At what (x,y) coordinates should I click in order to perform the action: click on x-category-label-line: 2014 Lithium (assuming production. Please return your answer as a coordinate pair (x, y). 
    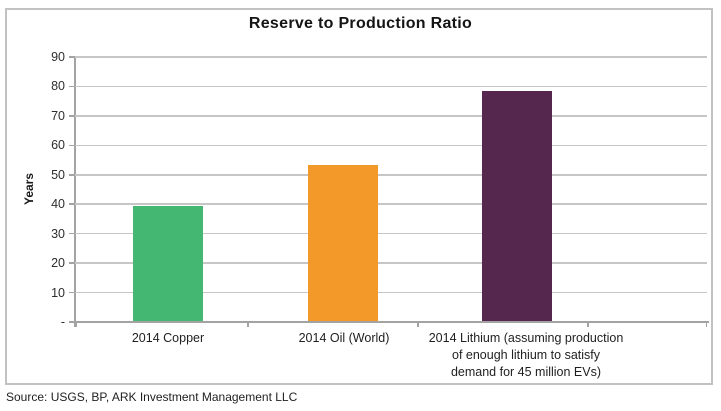
    Looking at the image, I should click on (526, 338).